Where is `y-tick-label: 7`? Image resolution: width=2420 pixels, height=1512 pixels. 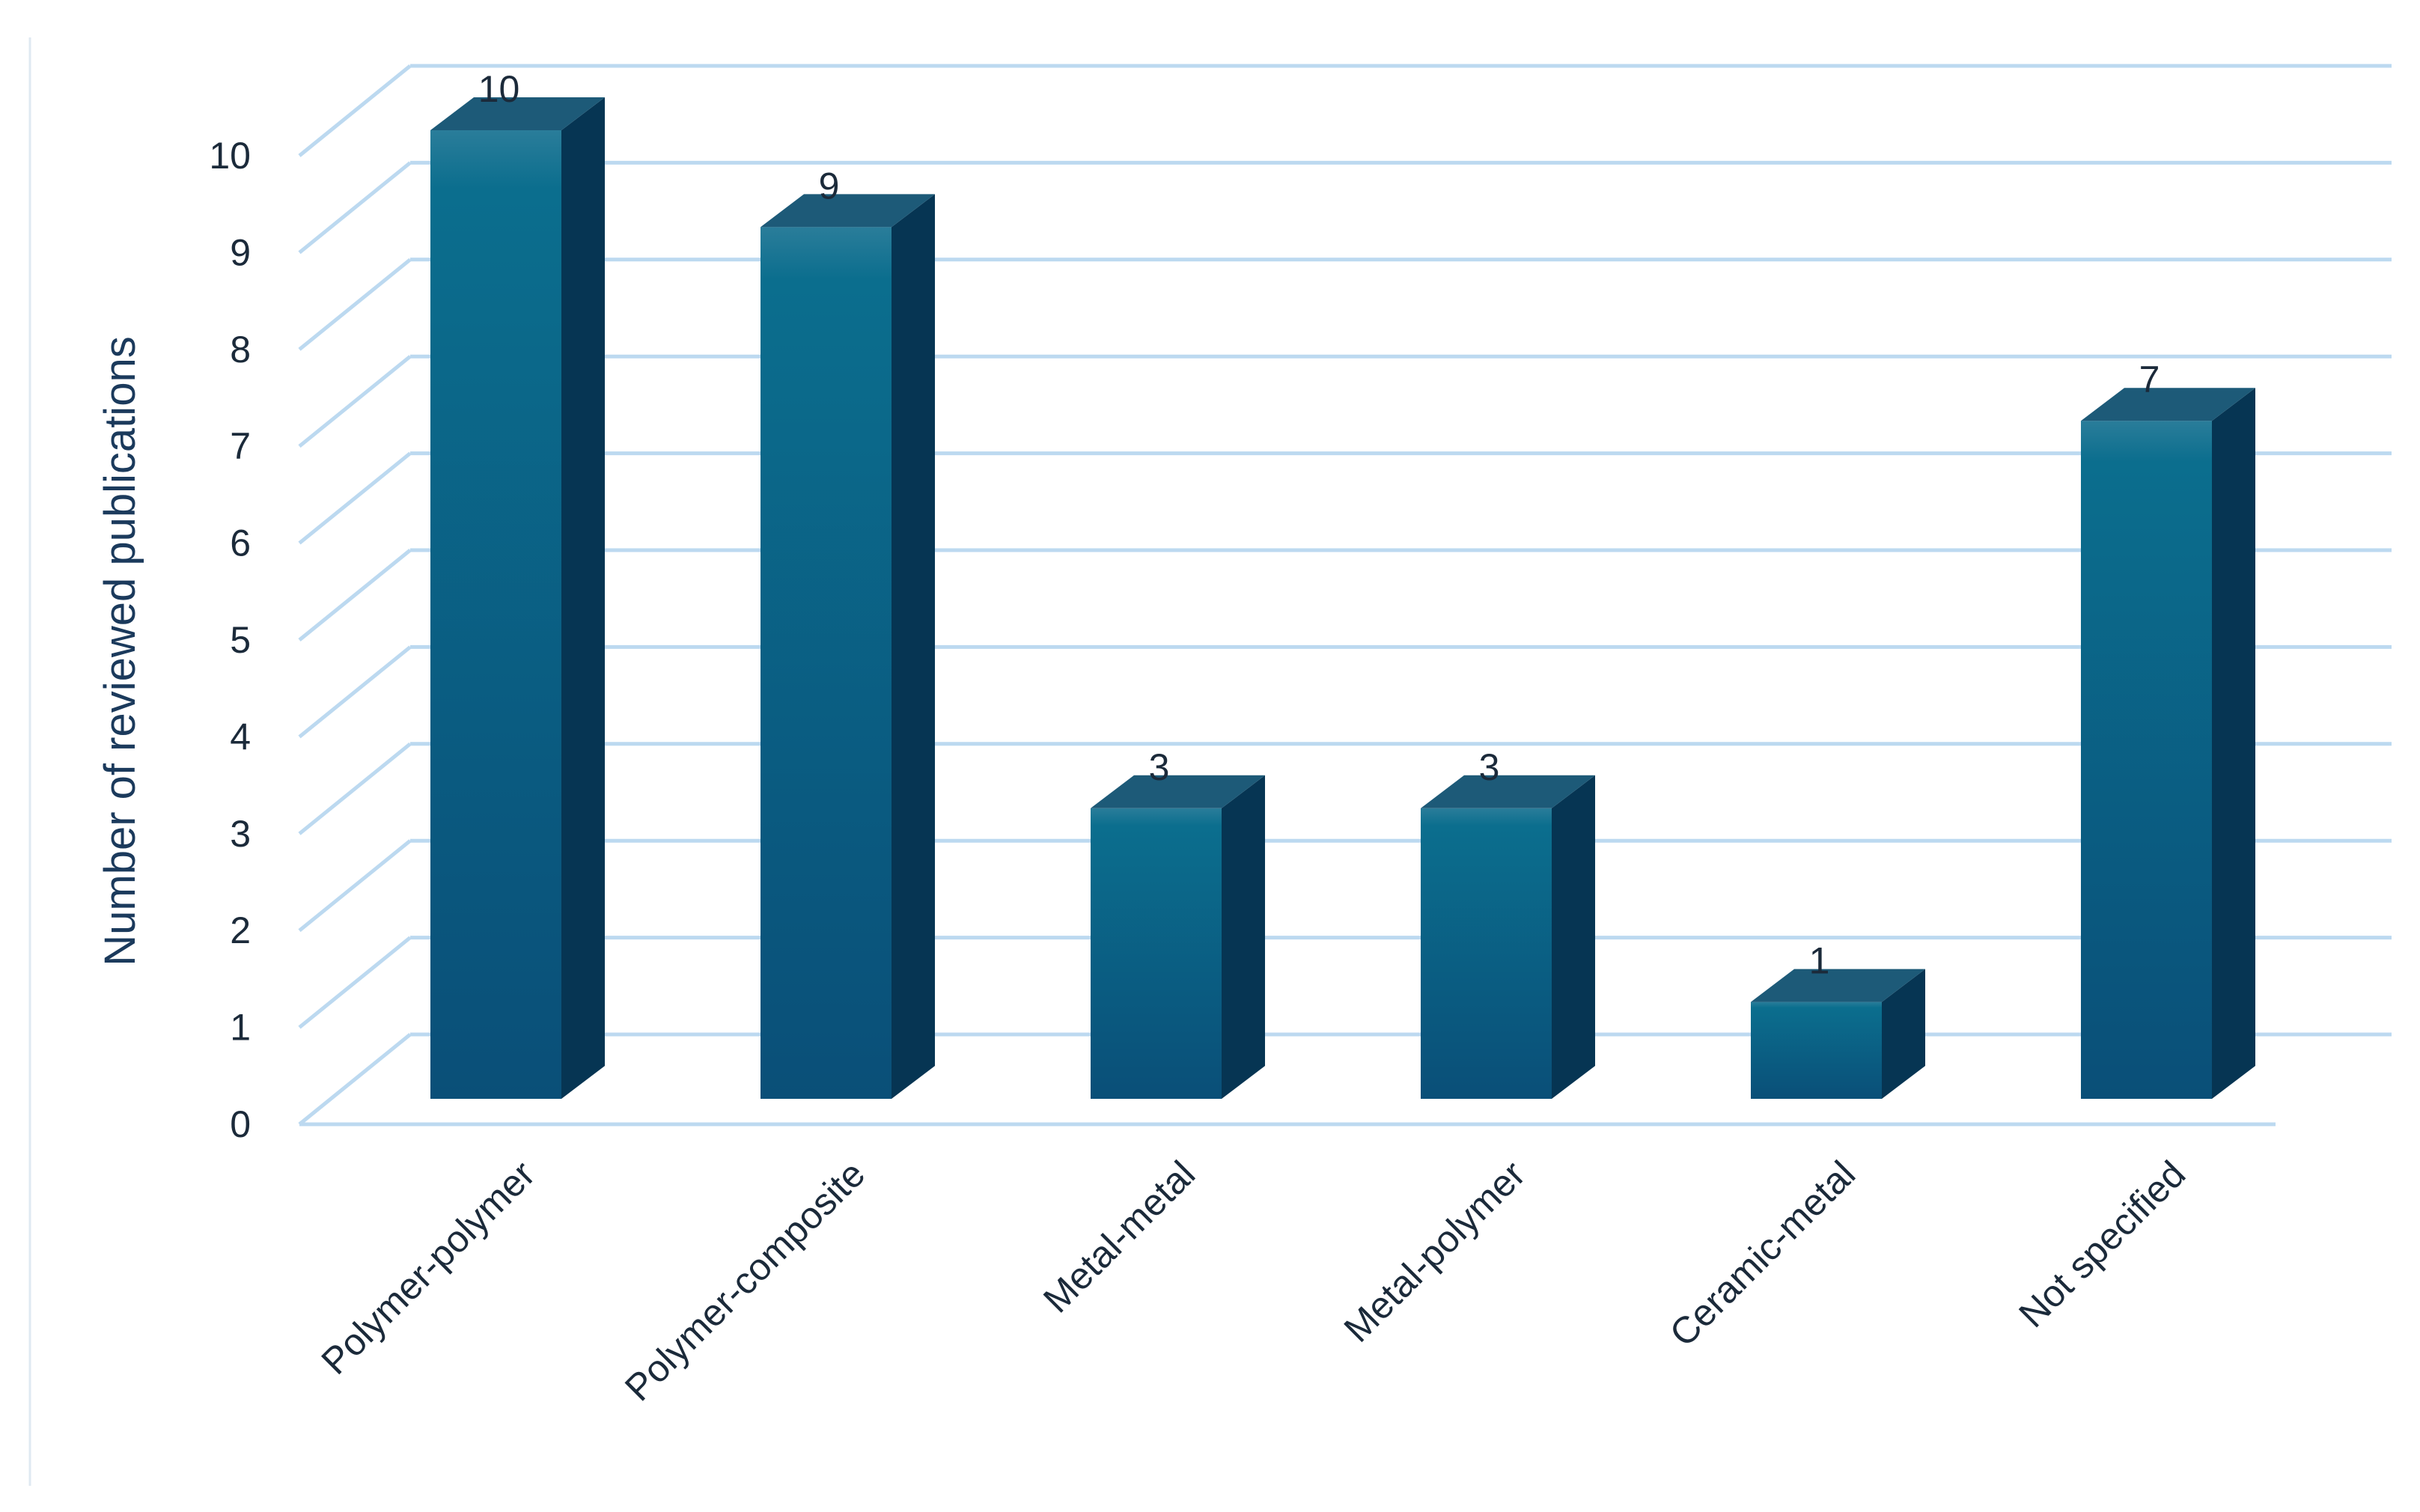
y-tick-label: 7 is located at coordinates (240, 446).